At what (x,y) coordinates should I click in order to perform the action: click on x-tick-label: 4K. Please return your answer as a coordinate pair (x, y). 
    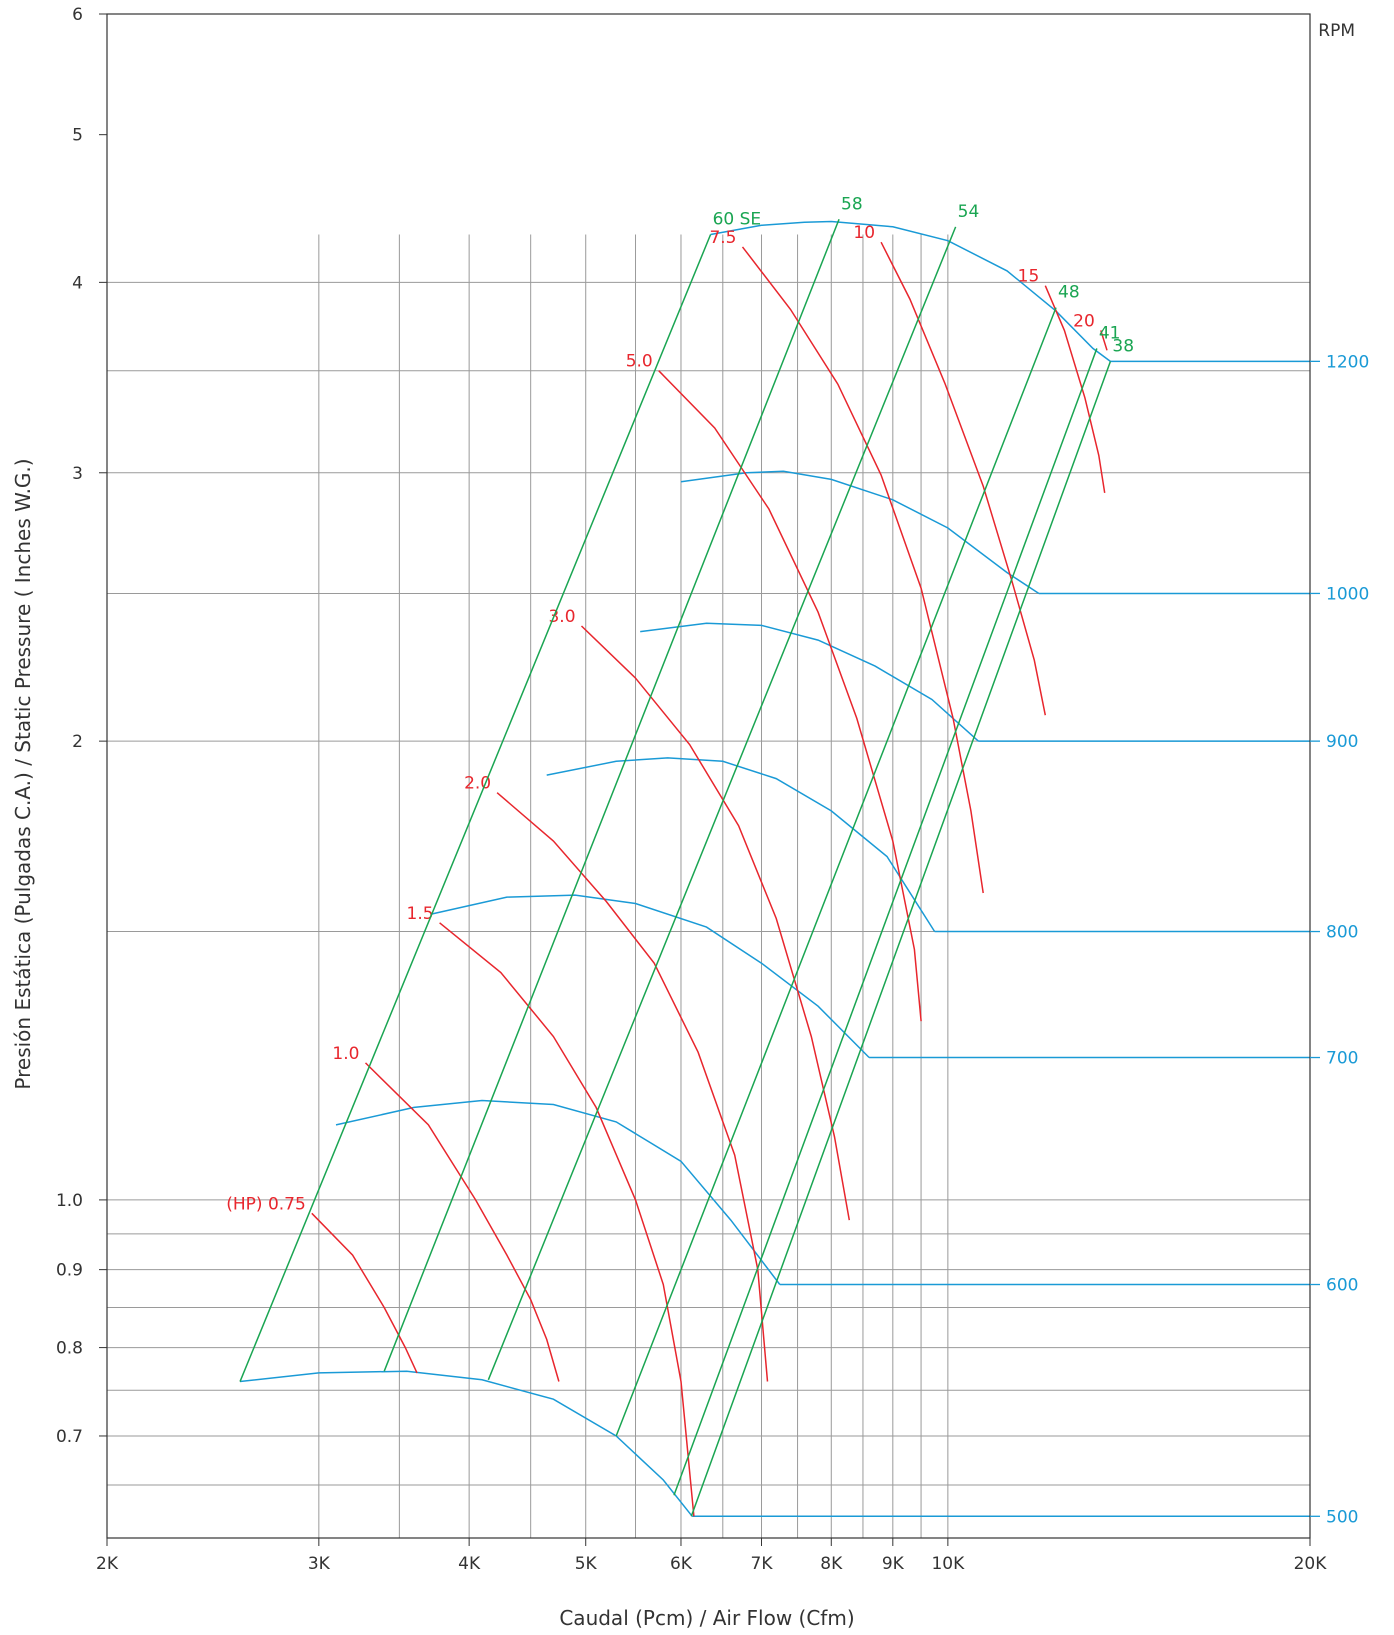
    Looking at the image, I should click on (469, 1564).